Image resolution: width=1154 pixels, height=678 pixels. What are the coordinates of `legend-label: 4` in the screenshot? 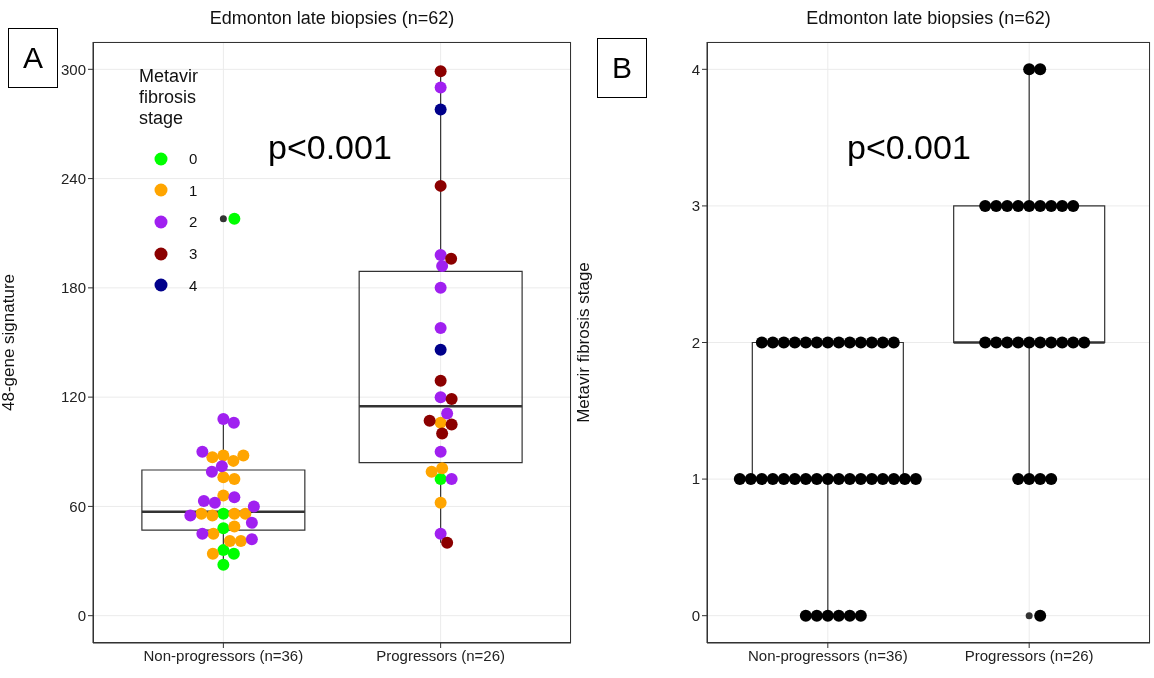 It's located at (193, 285).